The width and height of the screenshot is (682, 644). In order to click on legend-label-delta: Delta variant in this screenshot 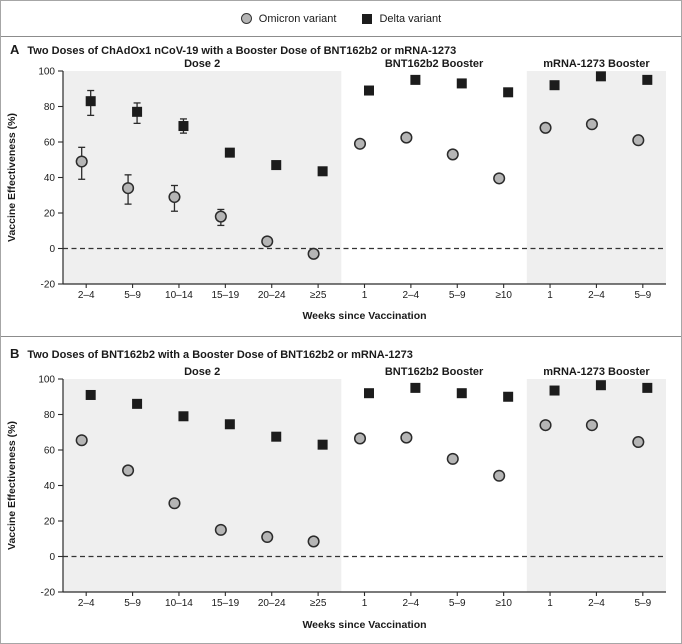, I will do `click(410, 18)`.